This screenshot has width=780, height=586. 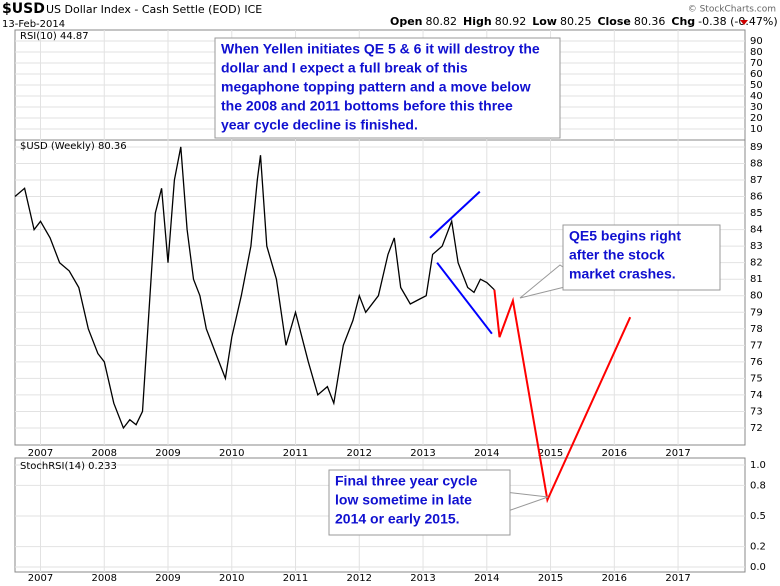 What do you see at coordinates (511, 21) in the screenshot?
I see `quote-value: 80.92` at bounding box center [511, 21].